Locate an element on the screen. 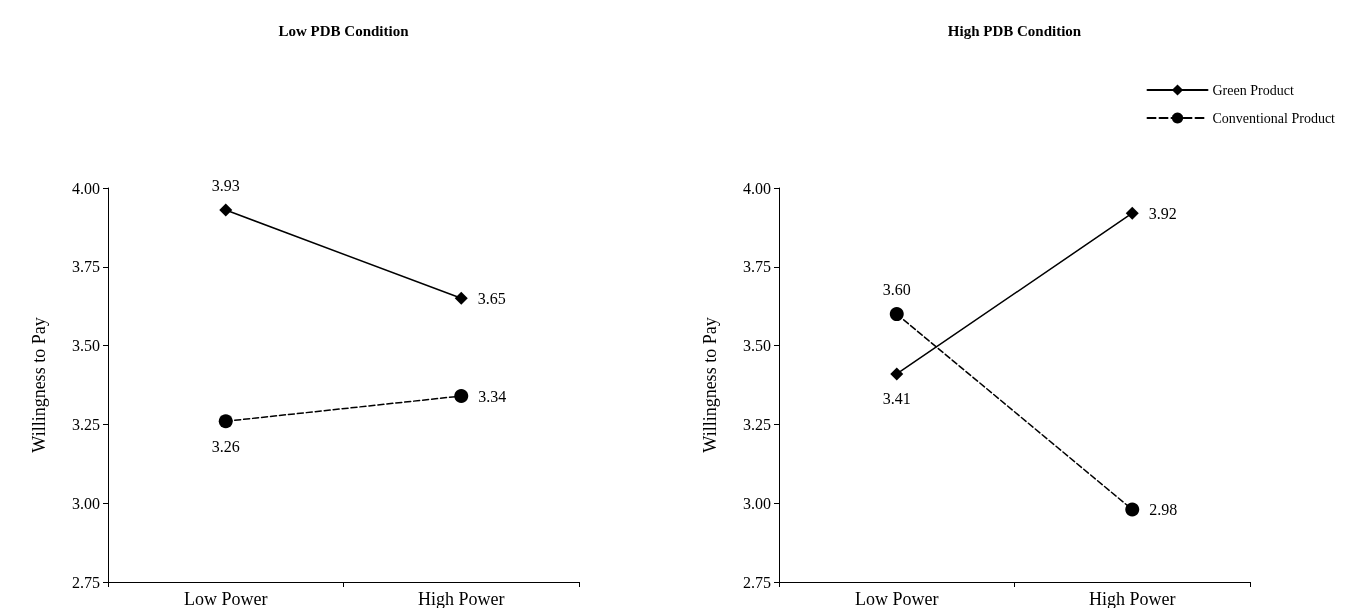 The height and width of the screenshot is (616, 1359). data-label: 3.92 is located at coordinates (1162, 213).